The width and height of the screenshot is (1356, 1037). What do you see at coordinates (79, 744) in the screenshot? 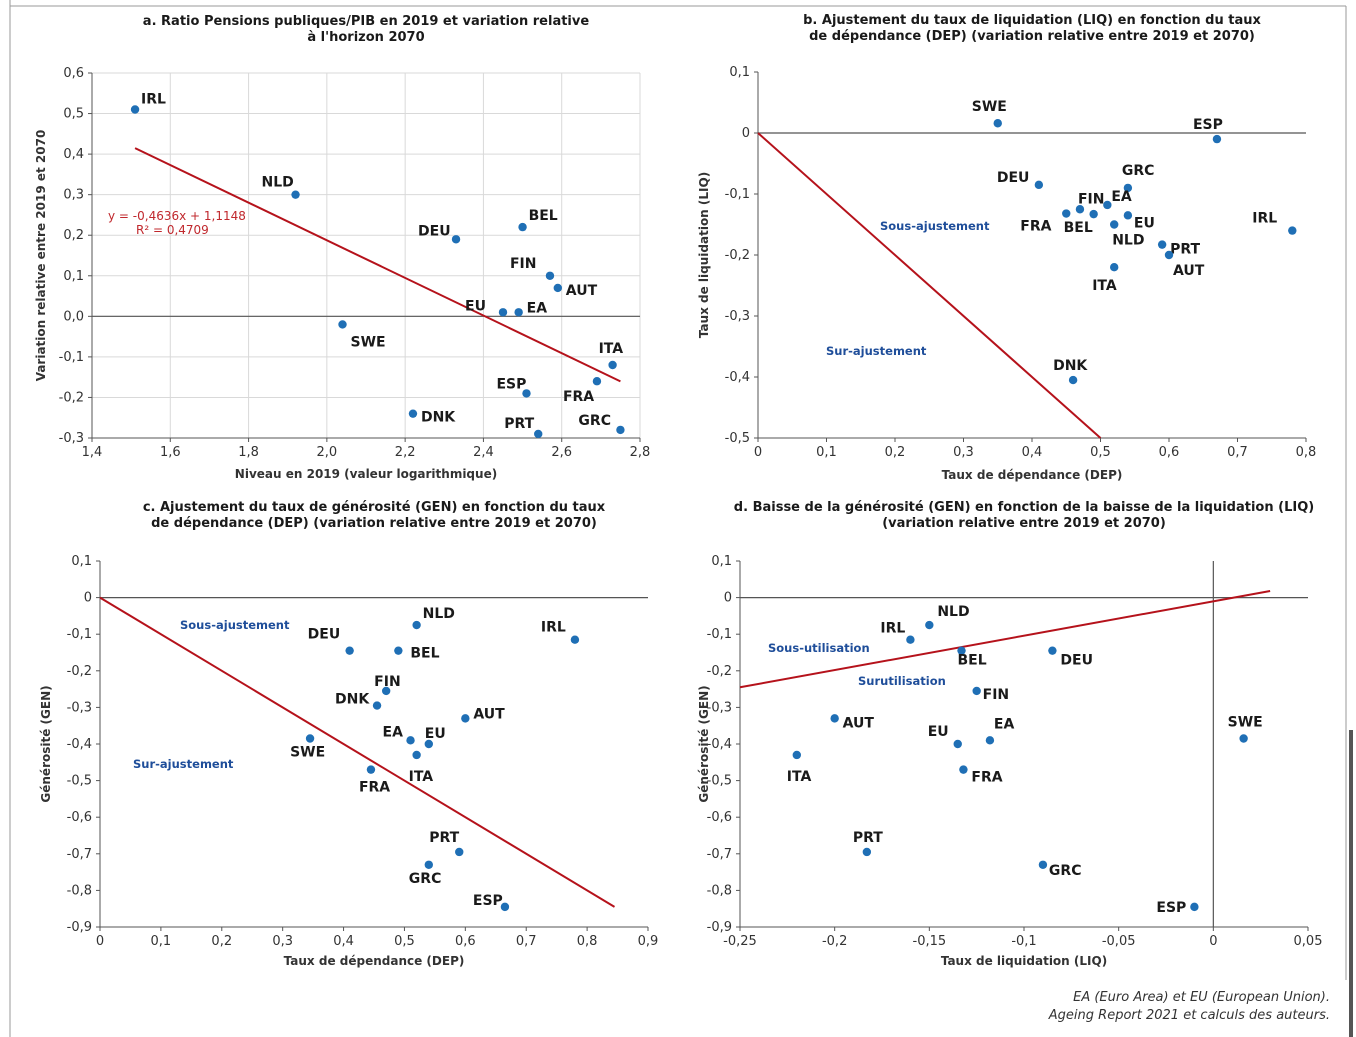
I see `y-tick-label: -0,4` at bounding box center [79, 744].